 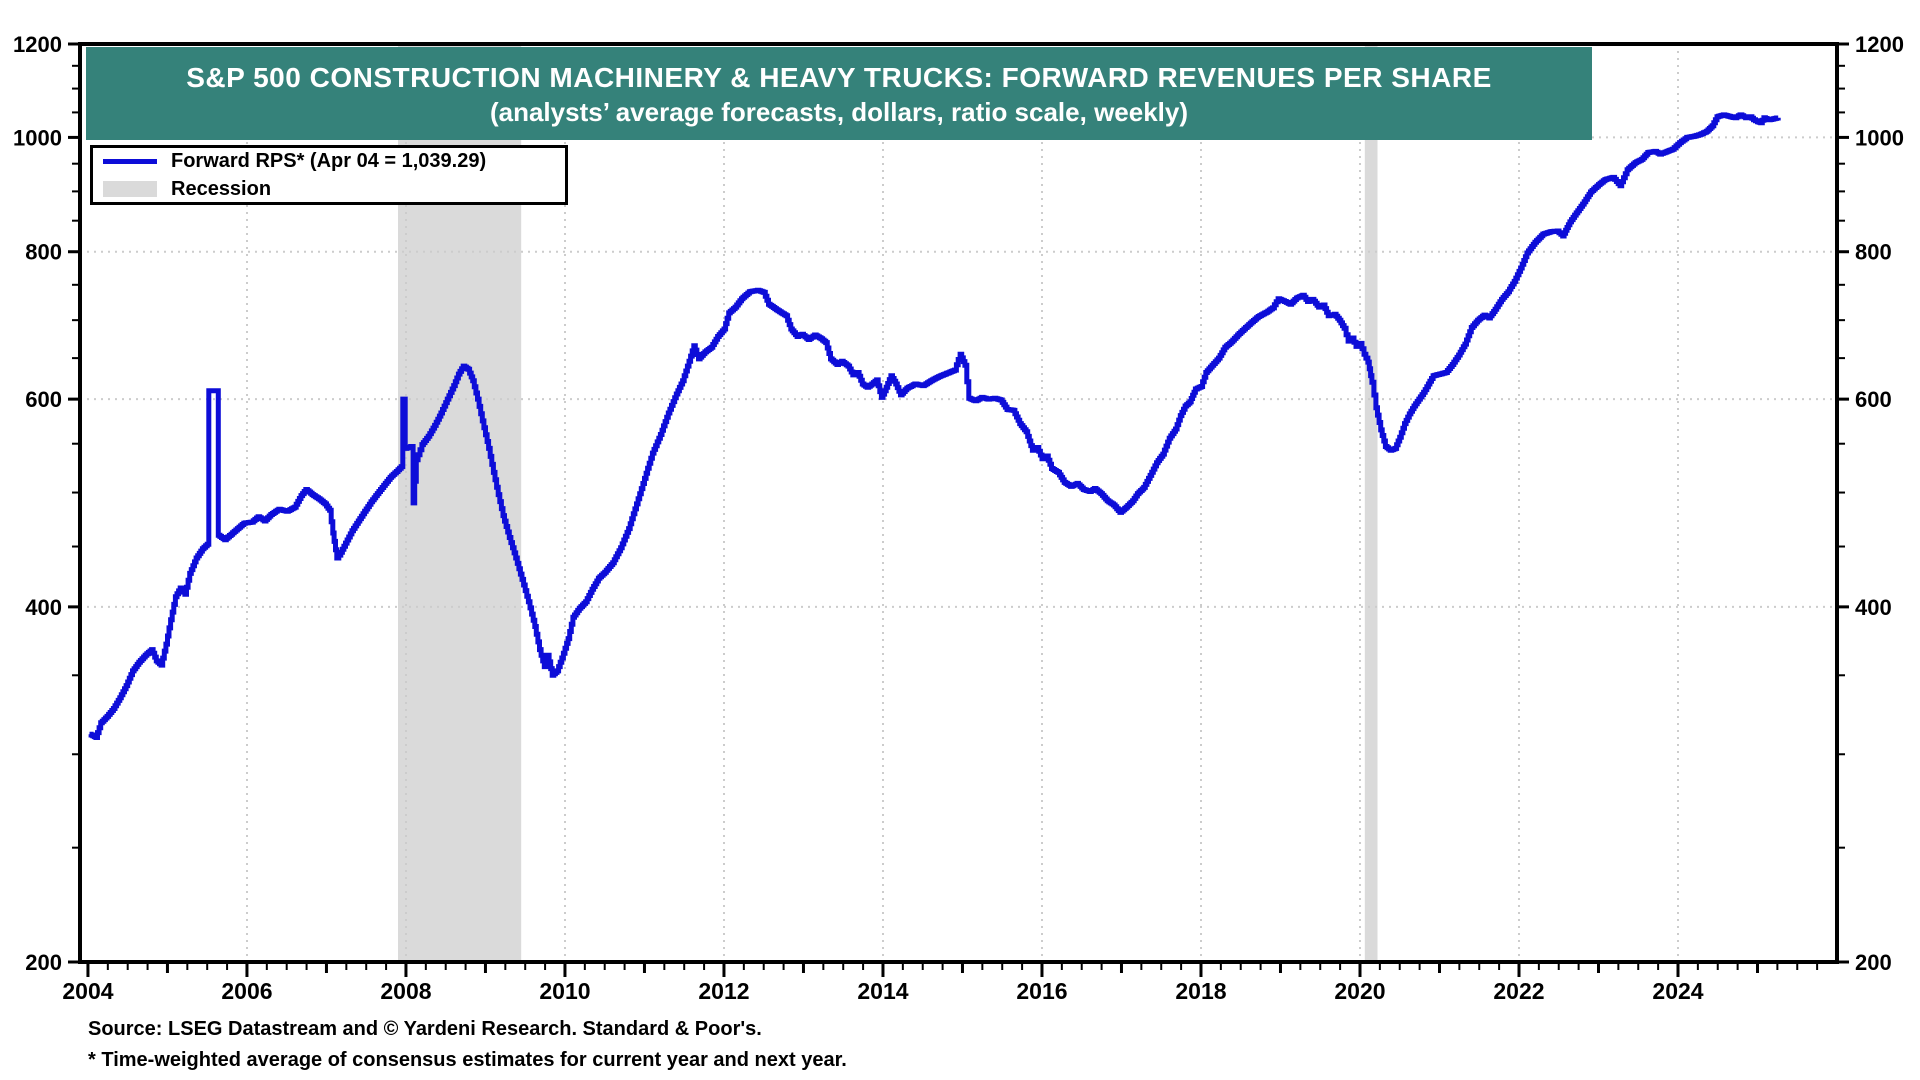 I want to click on x-axis-label: 2012, so click(x=723, y=991).